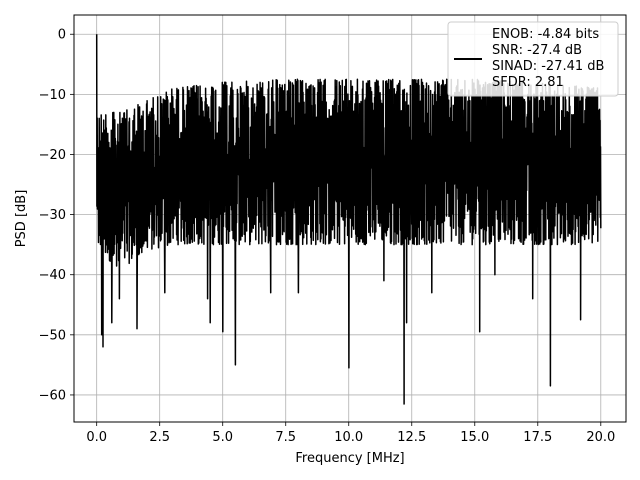 The image size is (640, 480). I want to click on x-tick-label: 0.0, so click(96, 437).